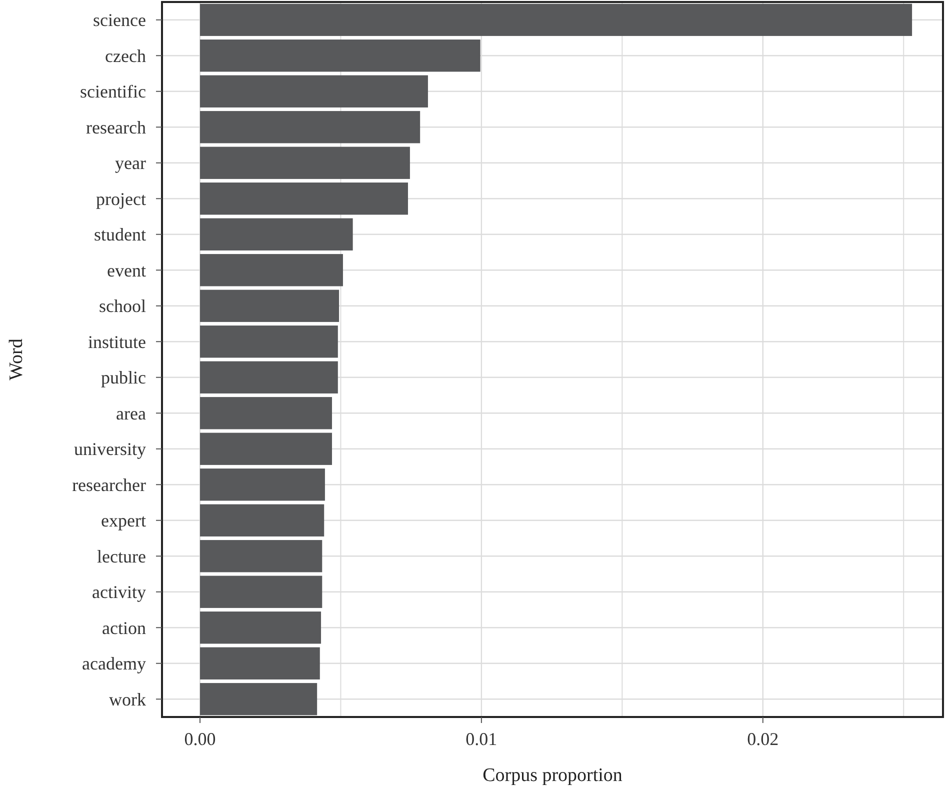  I want to click on y-tick-label: project, so click(121, 198).